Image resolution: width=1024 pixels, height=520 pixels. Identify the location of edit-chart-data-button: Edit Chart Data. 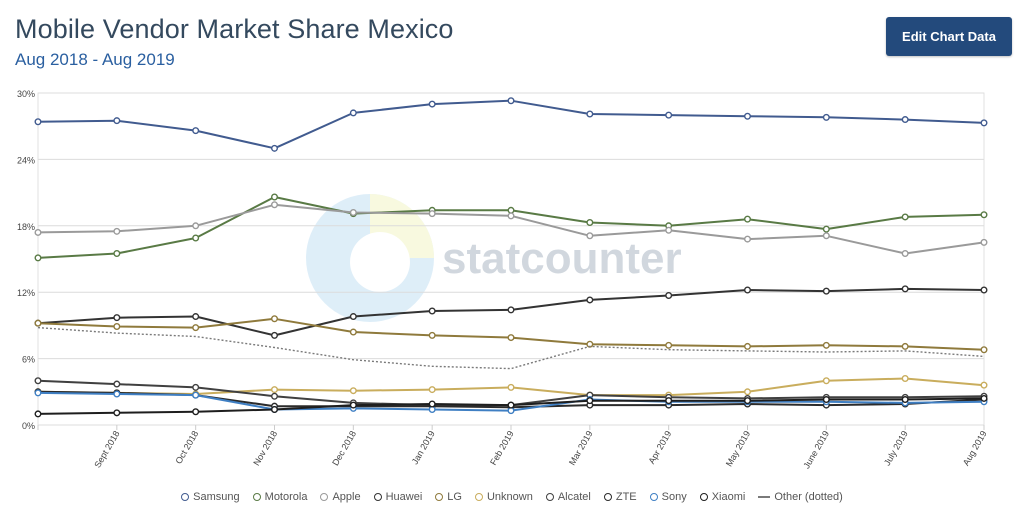
(949, 36).